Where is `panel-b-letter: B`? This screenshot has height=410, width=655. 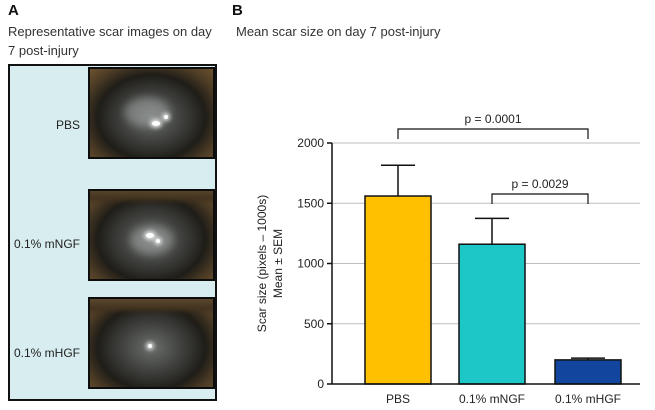
panel-b-letter: B is located at coordinates (237, 10).